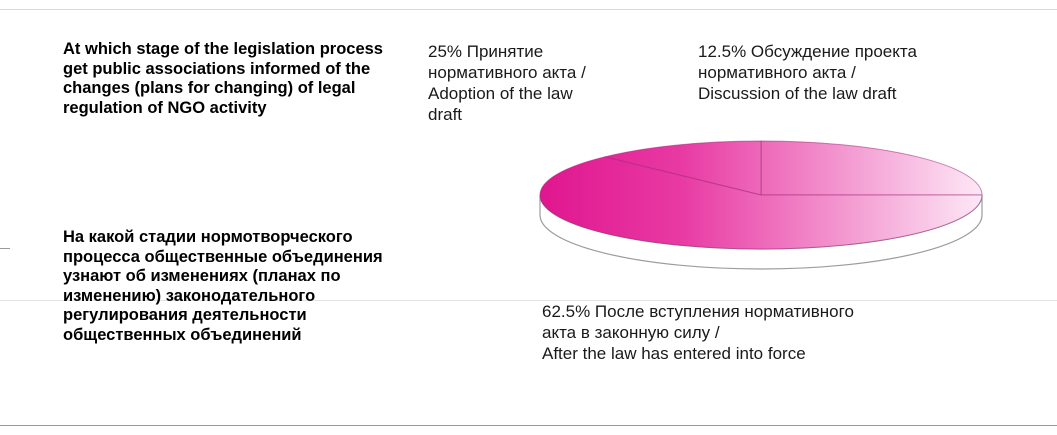 This screenshot has width=1057, height=435. Describe the element at coordinates (528, 425) in the screenshot. I see `frame-line-bottom` at that location.